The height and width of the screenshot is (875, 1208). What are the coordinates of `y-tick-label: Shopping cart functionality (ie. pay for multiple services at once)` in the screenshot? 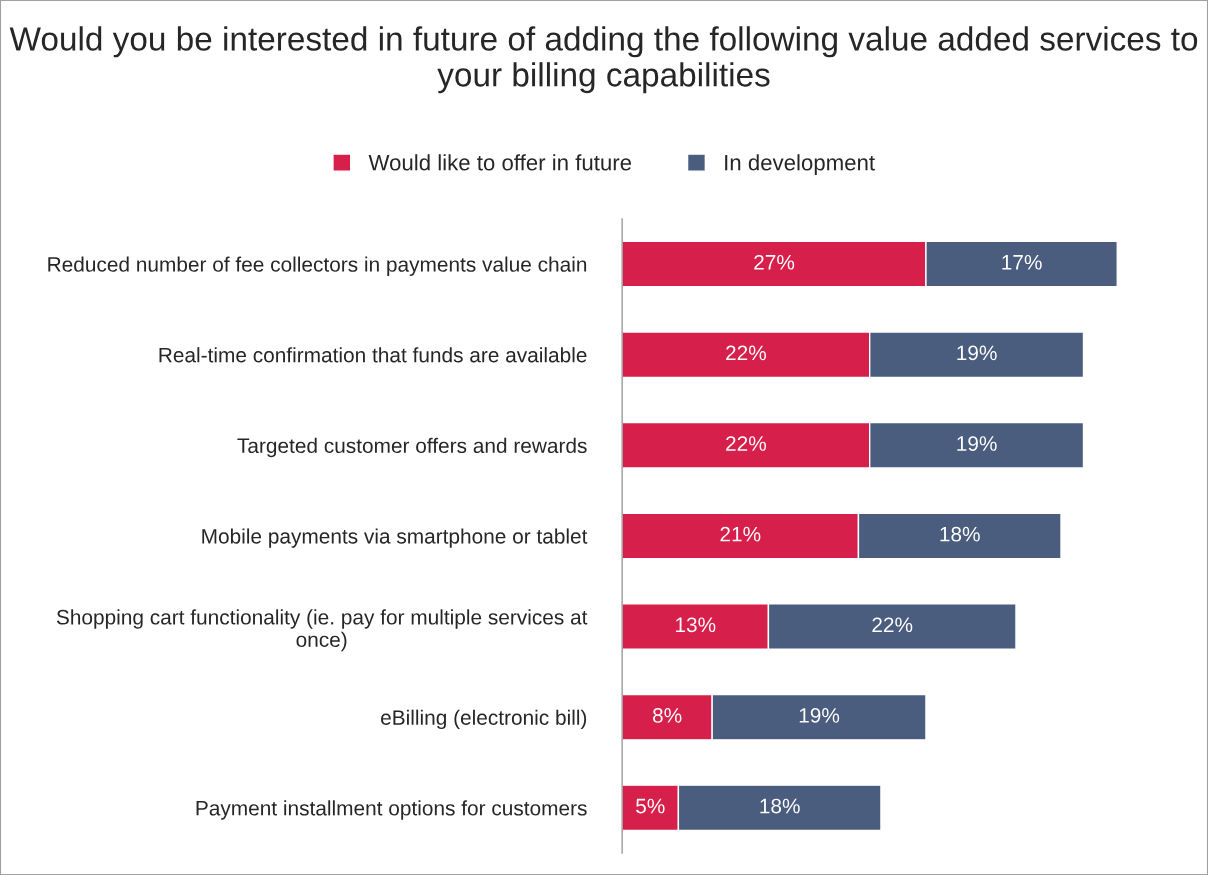 It's located at (322, 630).